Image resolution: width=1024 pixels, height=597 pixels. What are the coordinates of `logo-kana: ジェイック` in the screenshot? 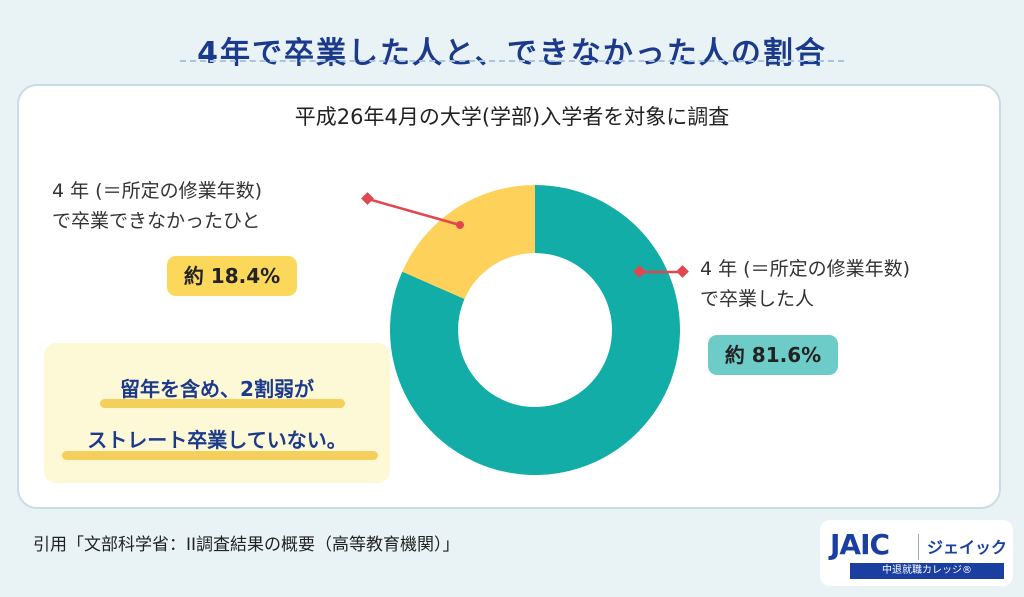 It's located at (967, 547).